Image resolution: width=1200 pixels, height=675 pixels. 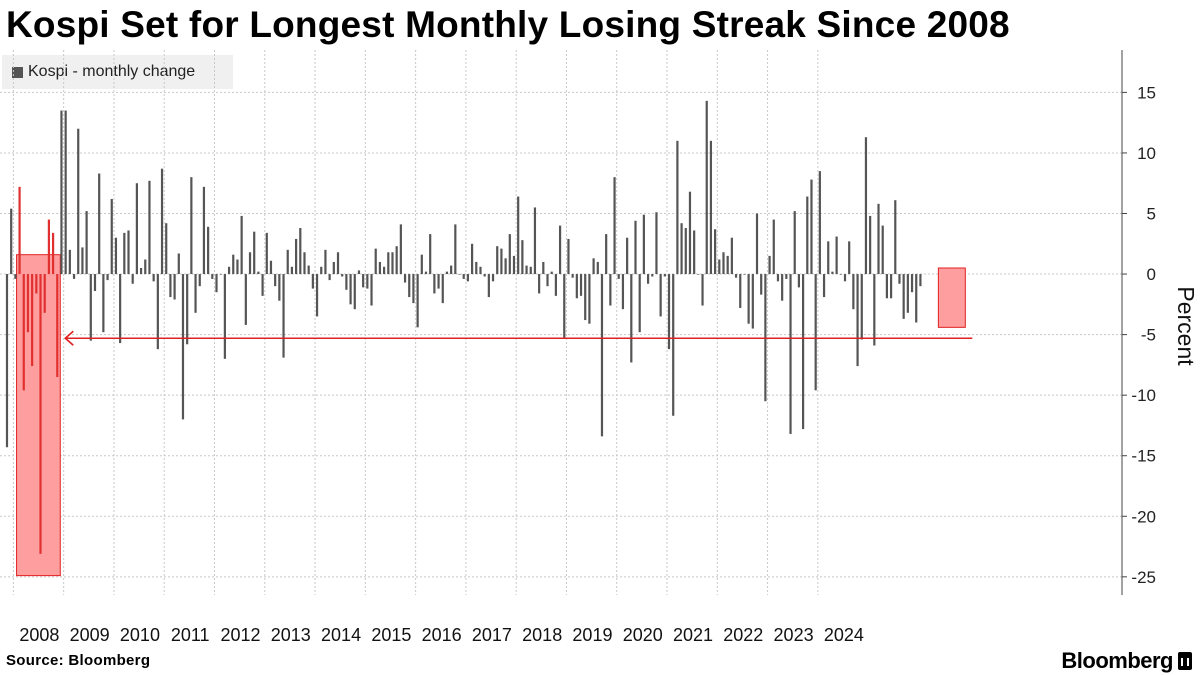 I want to click on legend-label: Kospi - monthly change, so click(x=112, y=71).